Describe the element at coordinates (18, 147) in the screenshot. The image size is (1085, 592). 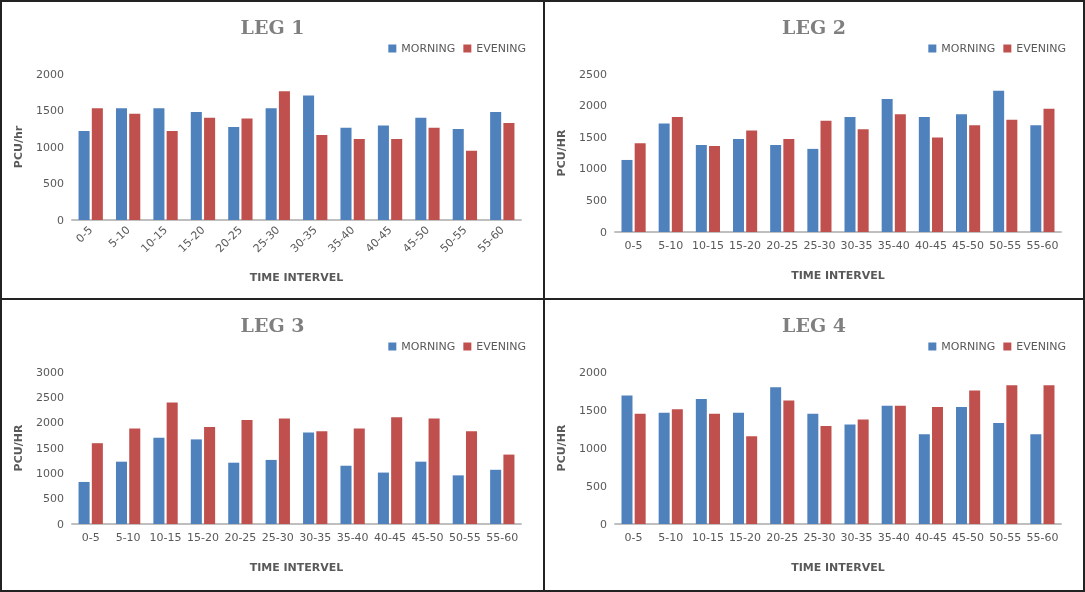
I see `y-axis-title: PCU/hr` at that location.